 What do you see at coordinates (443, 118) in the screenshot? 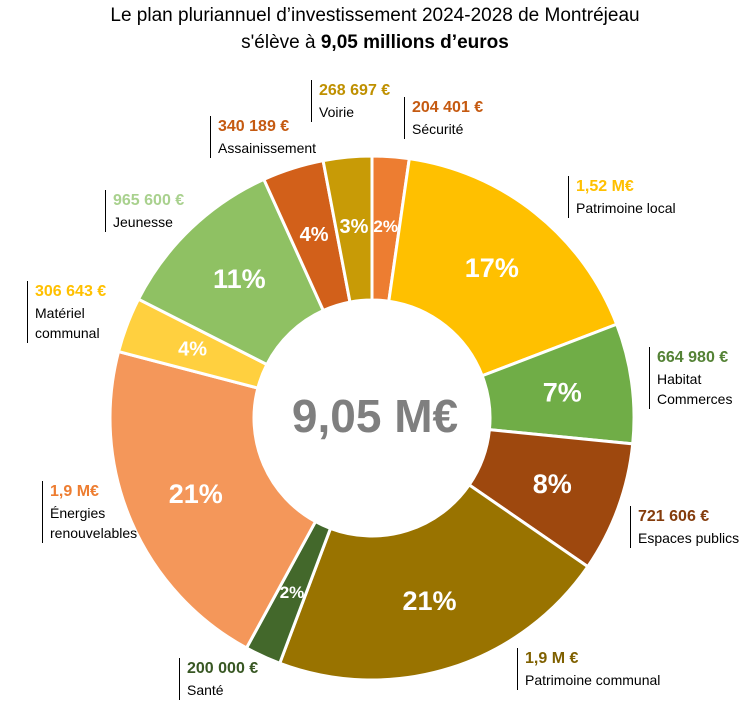
I see `callout-securite: 204 401 € Sécurité` at bounding box center [443, 118].